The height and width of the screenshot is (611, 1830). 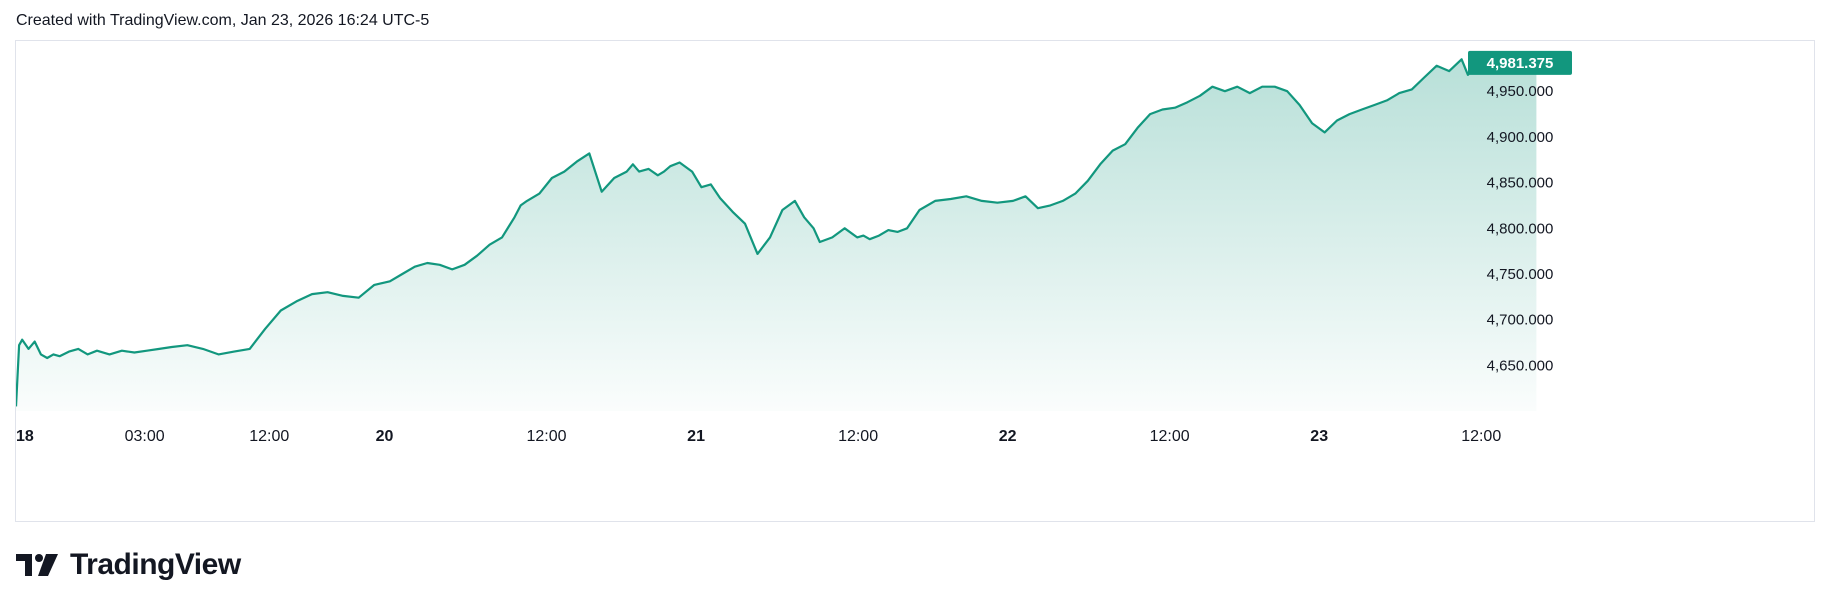 I want to click on x-tick-label: 20, so click(x=385, y=436).